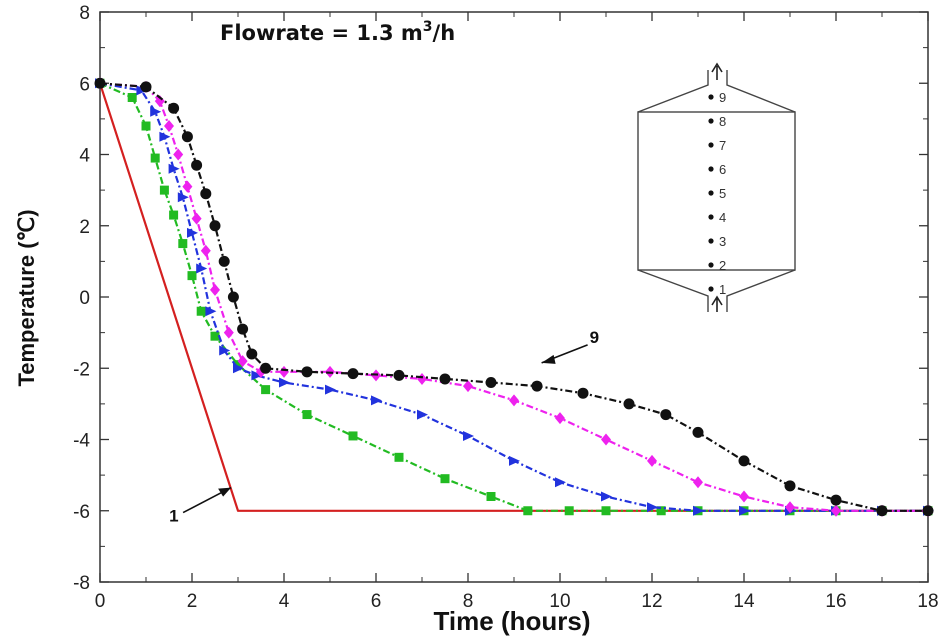 The width and height of the screenshot is (940, 641). Describe the element at coordinates (100, 601) in the screenshot. I see `x-tick-label: 0` at that location.